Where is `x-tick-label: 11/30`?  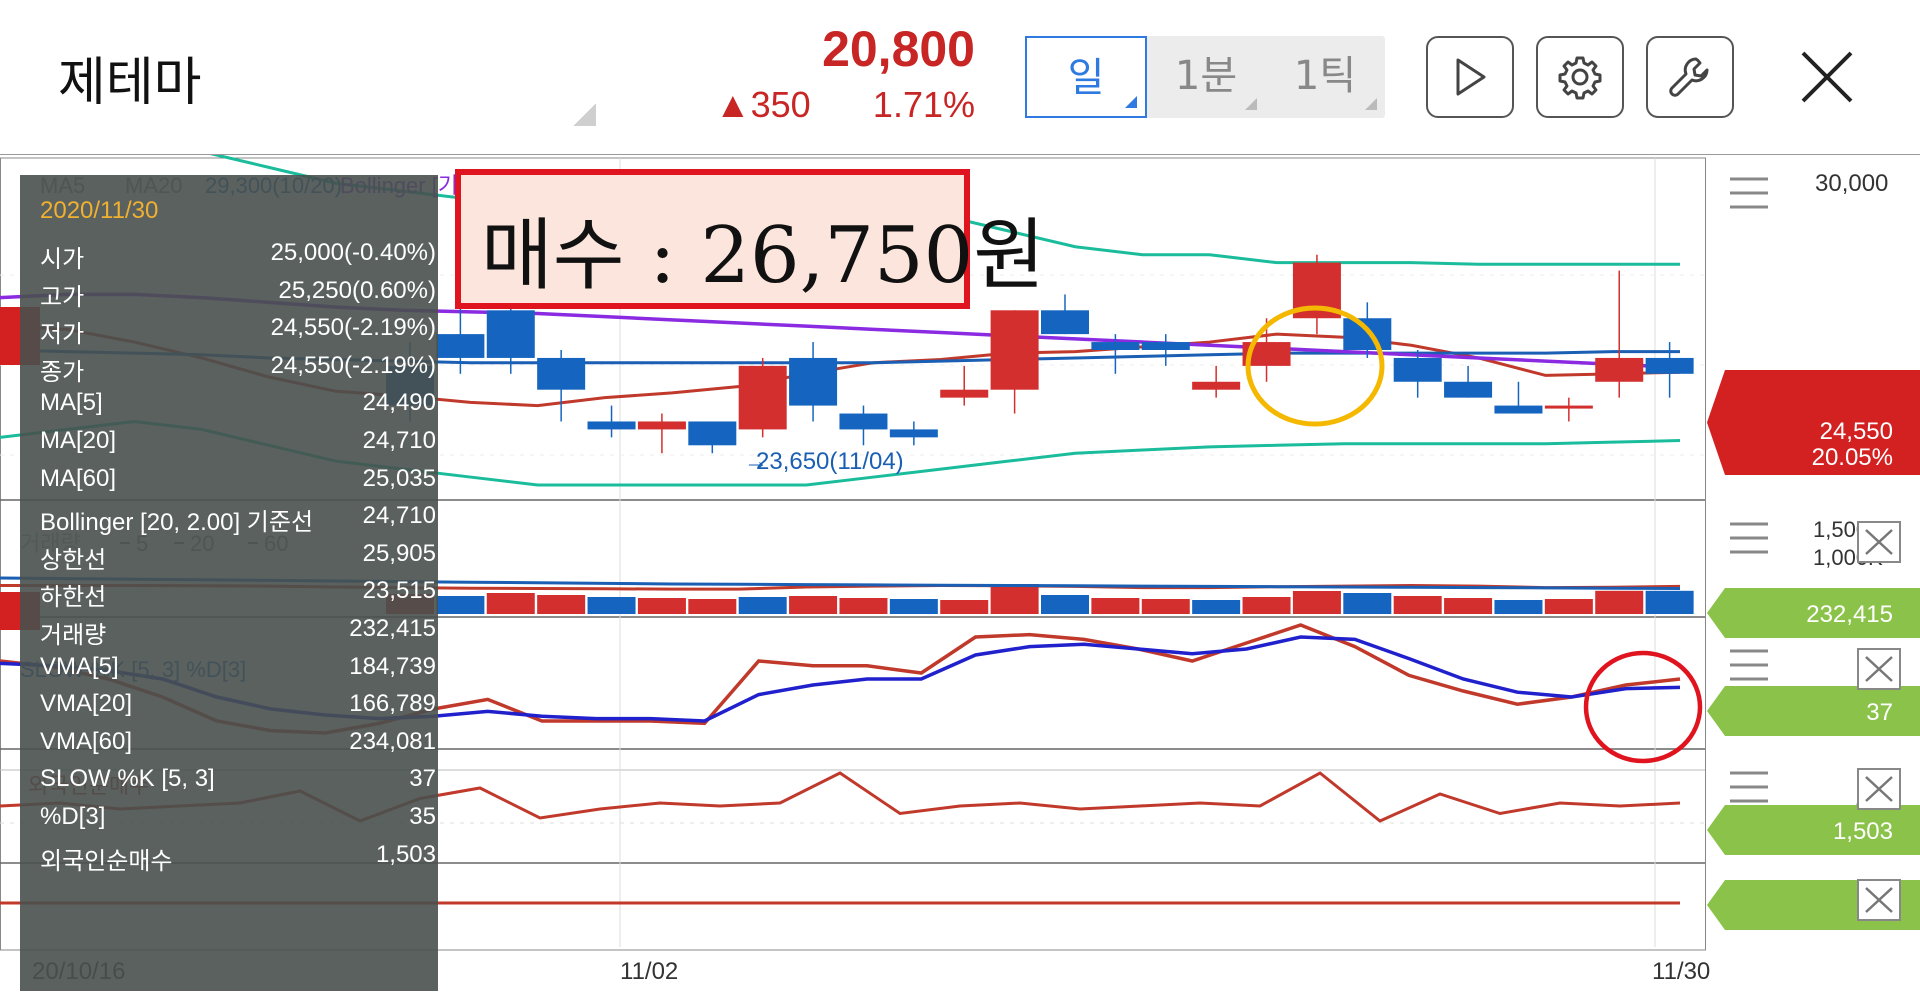
x-tick-label: 11/30 is located at coordinates (1681, 971).